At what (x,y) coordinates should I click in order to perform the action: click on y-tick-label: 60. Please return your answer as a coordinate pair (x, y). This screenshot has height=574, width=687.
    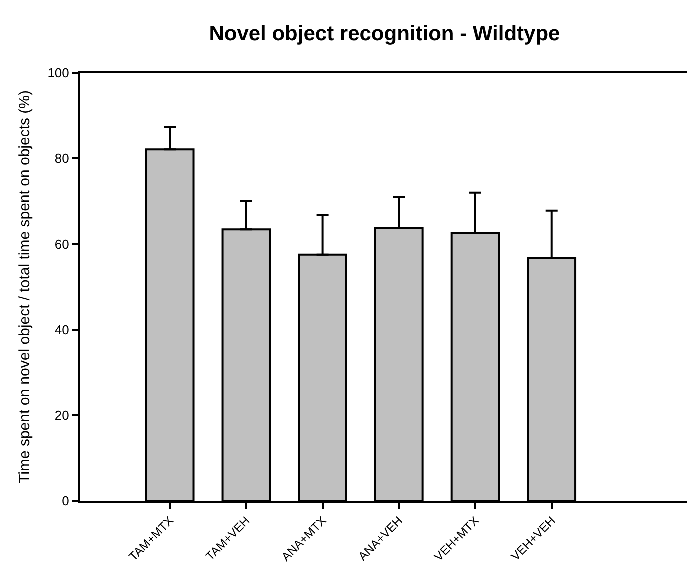
    Looking at the image, I should click on (62, 244).